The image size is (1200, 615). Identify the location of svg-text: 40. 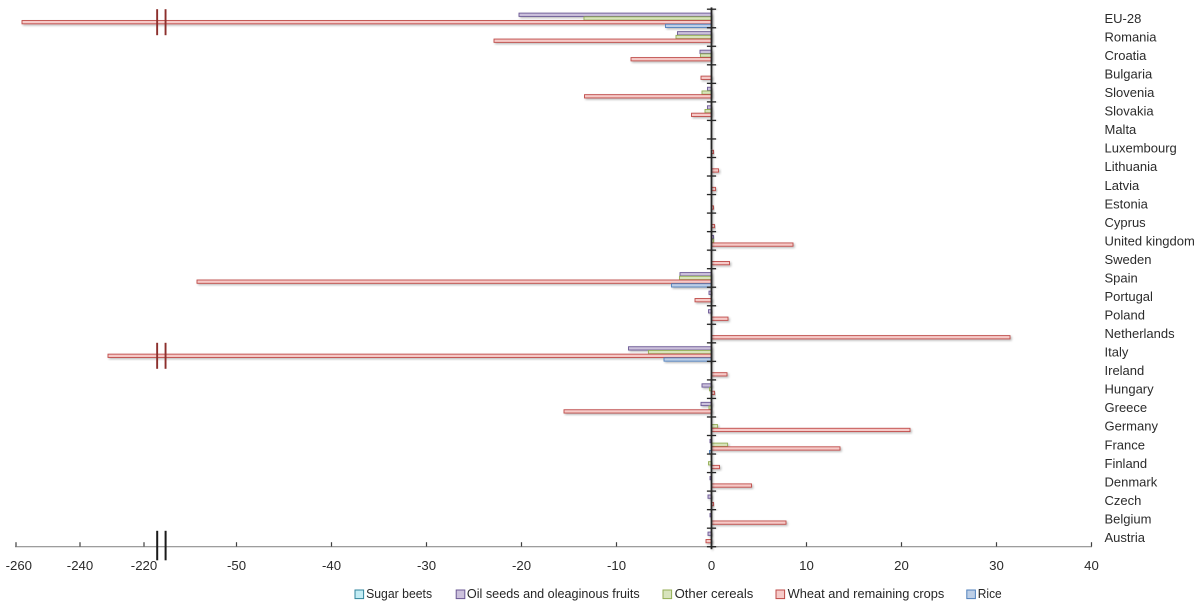
(1091, 565).